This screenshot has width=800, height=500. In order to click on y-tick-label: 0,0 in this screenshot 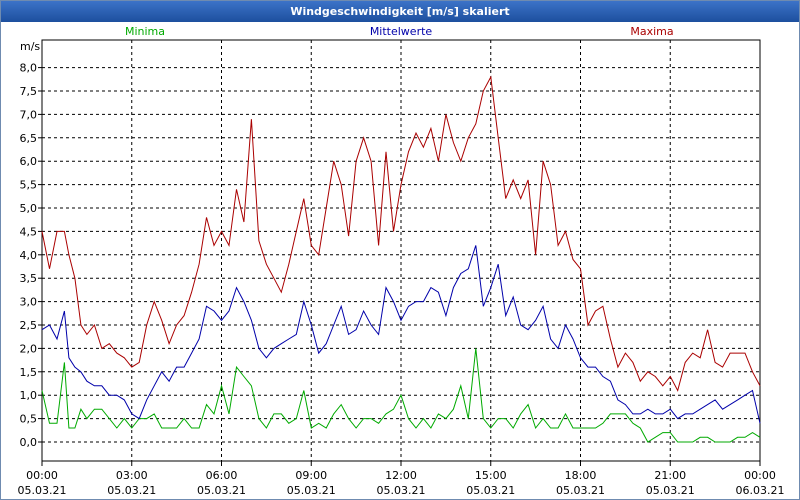, I will do `click(29, 442)`.